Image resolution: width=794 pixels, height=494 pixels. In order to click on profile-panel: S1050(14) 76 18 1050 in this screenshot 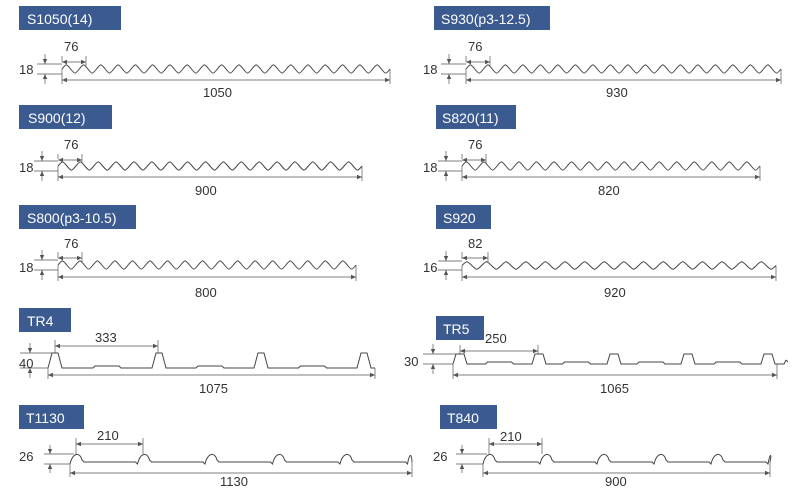, I will do `click(205, 53)`.